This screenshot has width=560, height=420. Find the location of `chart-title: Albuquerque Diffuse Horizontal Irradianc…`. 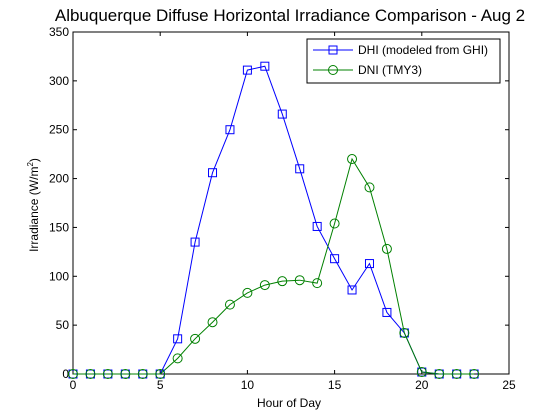

chart-title: Albuquerque Diffuse Horizontal Irradianc… is located at coordinates (290, 15).